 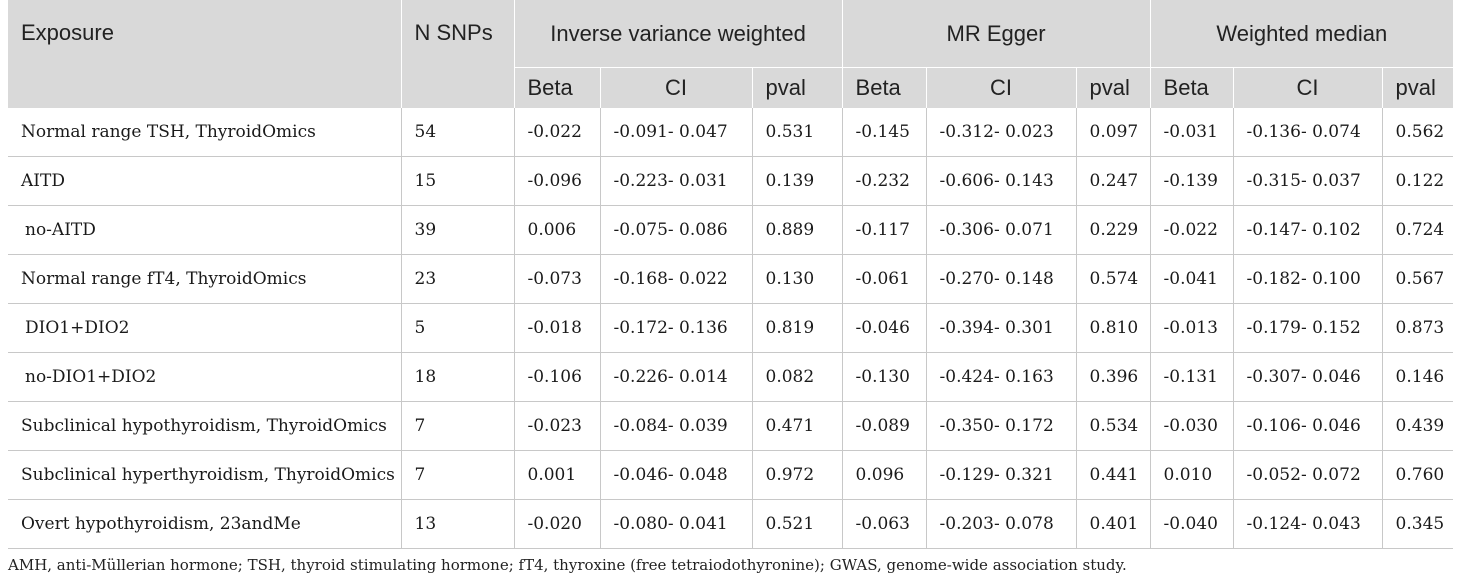 I want to click on cell-ivw-beta: -0.073, so click(x=557, y=279).